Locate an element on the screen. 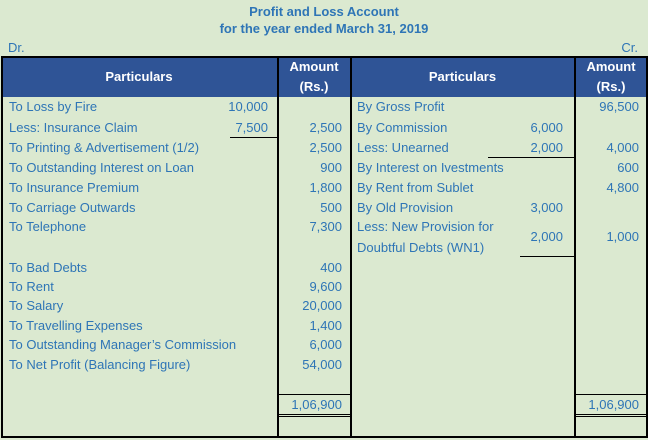  credit-particular: Less: Unearned is located at coordinates (403, 147).